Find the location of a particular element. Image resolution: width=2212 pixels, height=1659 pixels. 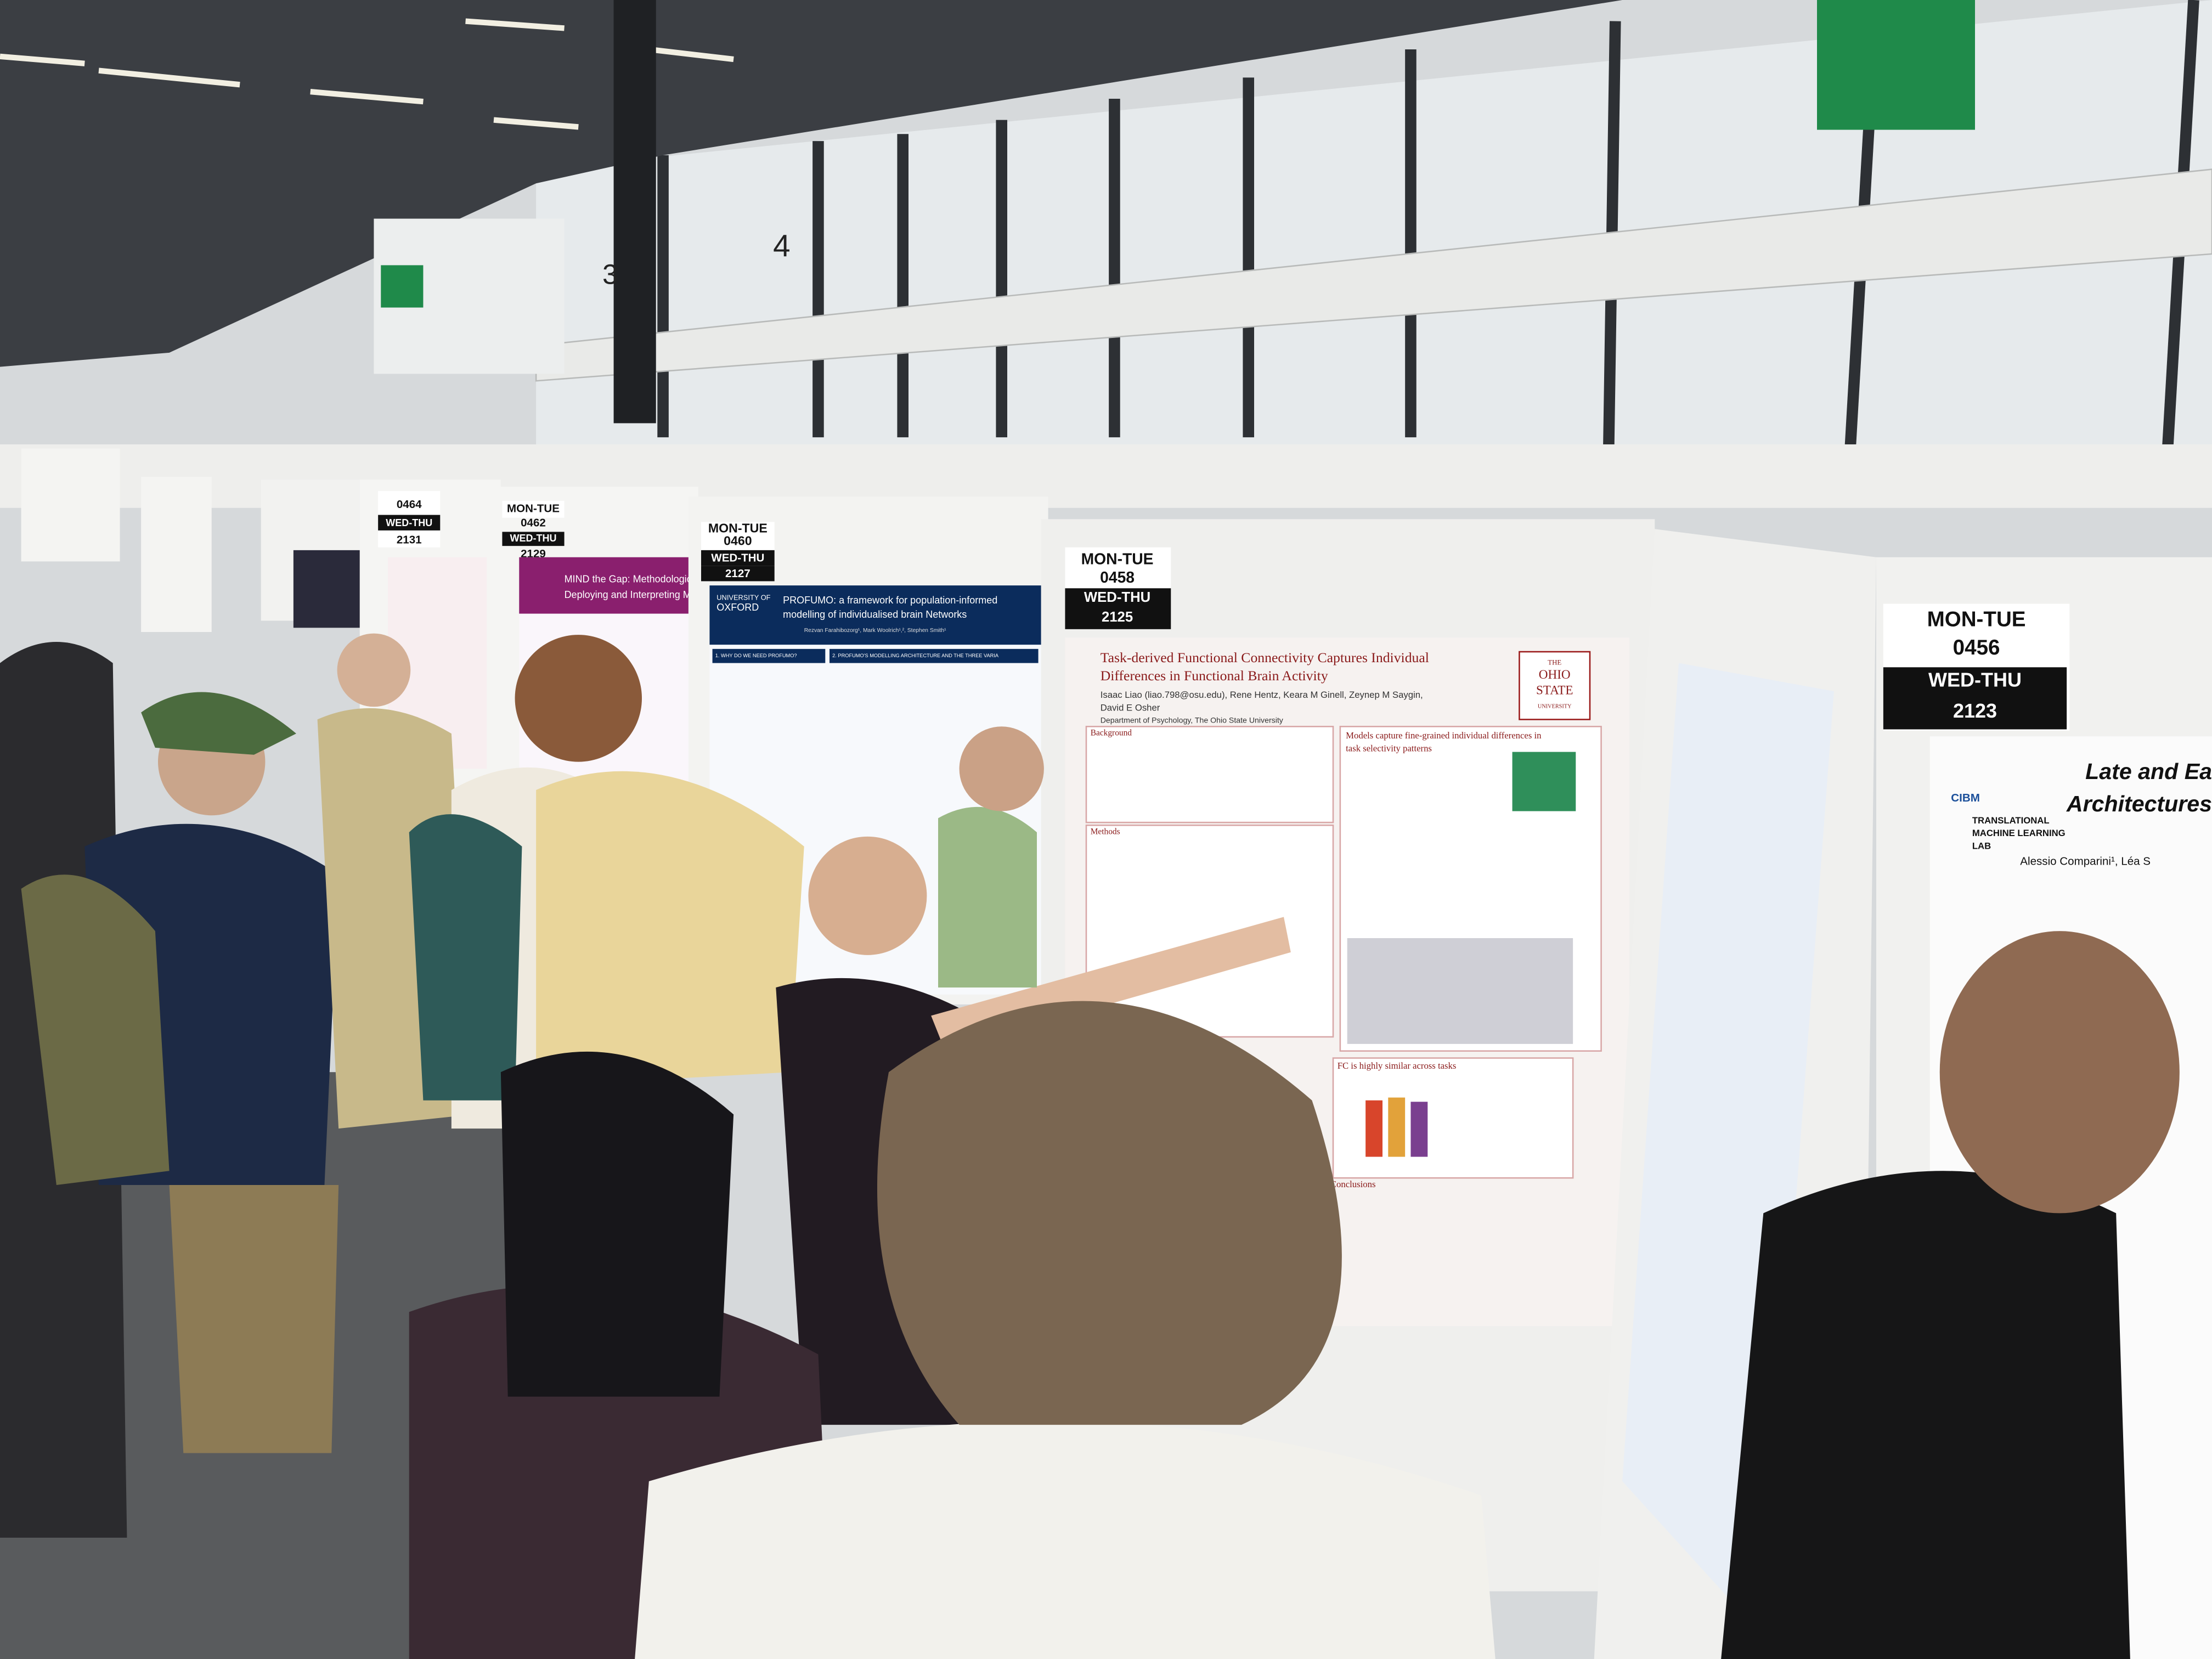

poster-logo is located at coordinates (1555, 685).